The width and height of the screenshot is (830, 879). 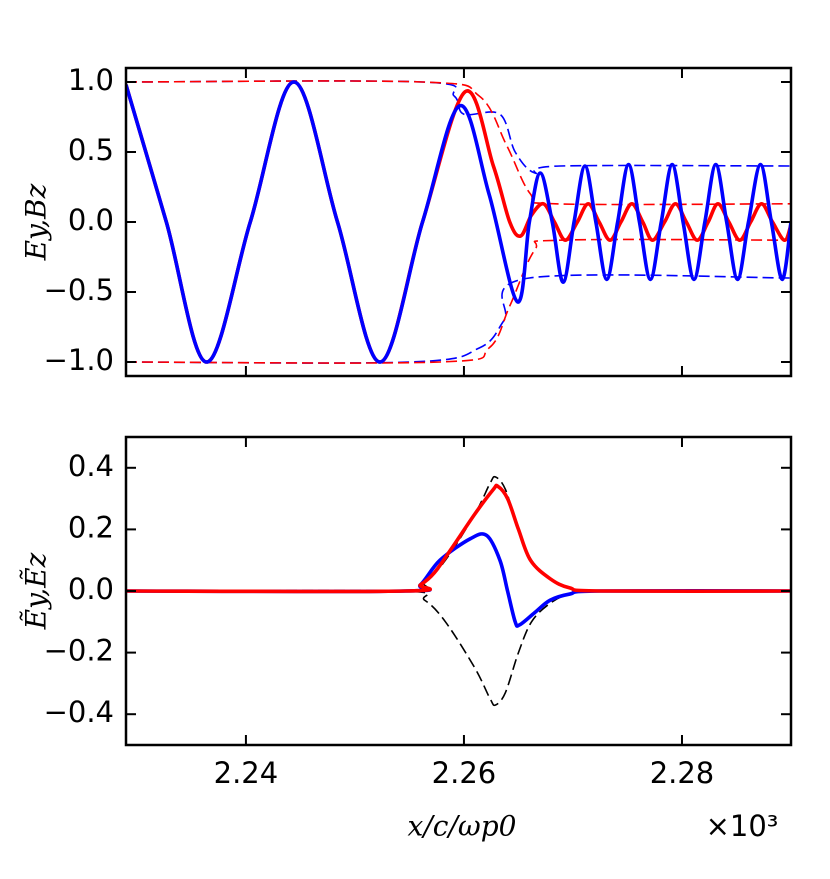 I want to click on y-tick-label: −1.0, so click(x=79, y=360).